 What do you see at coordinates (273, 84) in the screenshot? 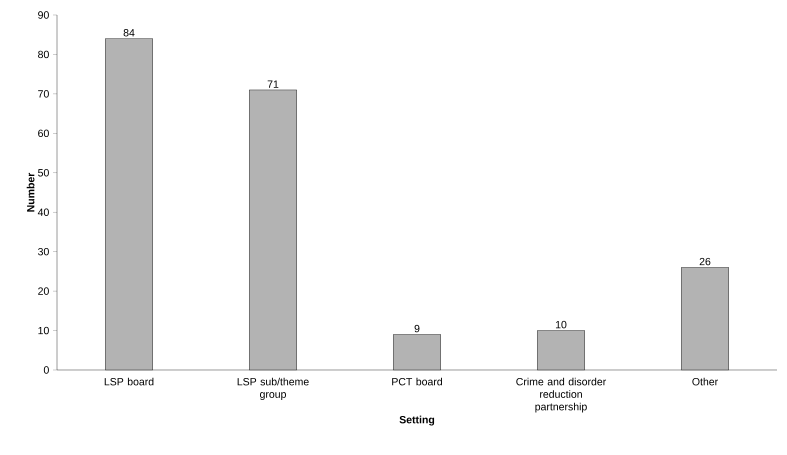
I see `data-label: 71` at bounding box center [273, 84].